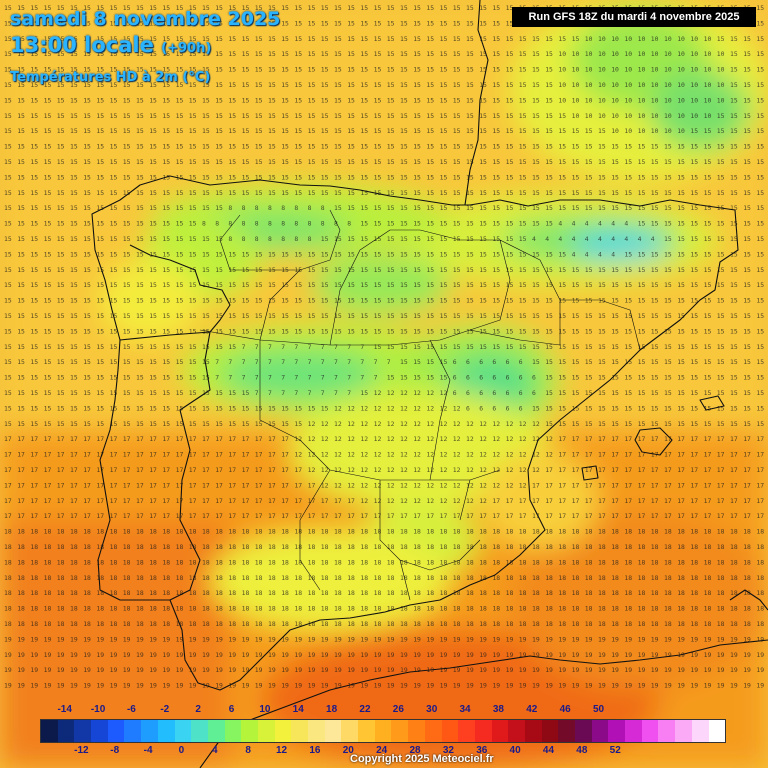 The height and width of the screenshot is (768, 768). I want to click on grid-value: 6, so click(508, 378).